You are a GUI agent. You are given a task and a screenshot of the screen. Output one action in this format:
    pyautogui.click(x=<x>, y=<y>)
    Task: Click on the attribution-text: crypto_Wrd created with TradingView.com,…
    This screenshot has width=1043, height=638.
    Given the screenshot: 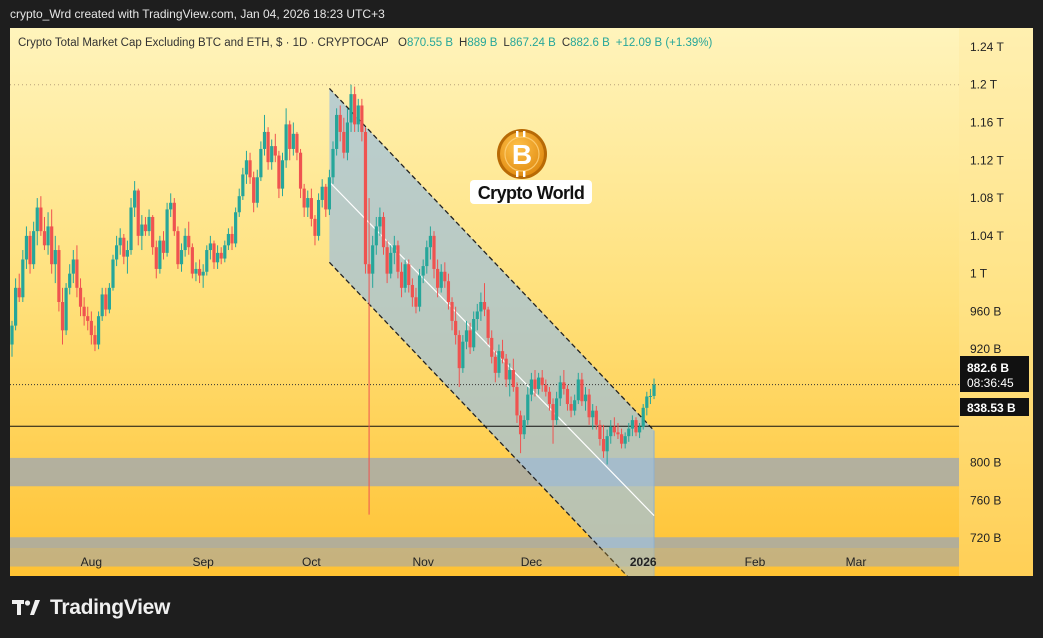 What is the action you would take?
    pyautogui.click(x=197, y=14)
    